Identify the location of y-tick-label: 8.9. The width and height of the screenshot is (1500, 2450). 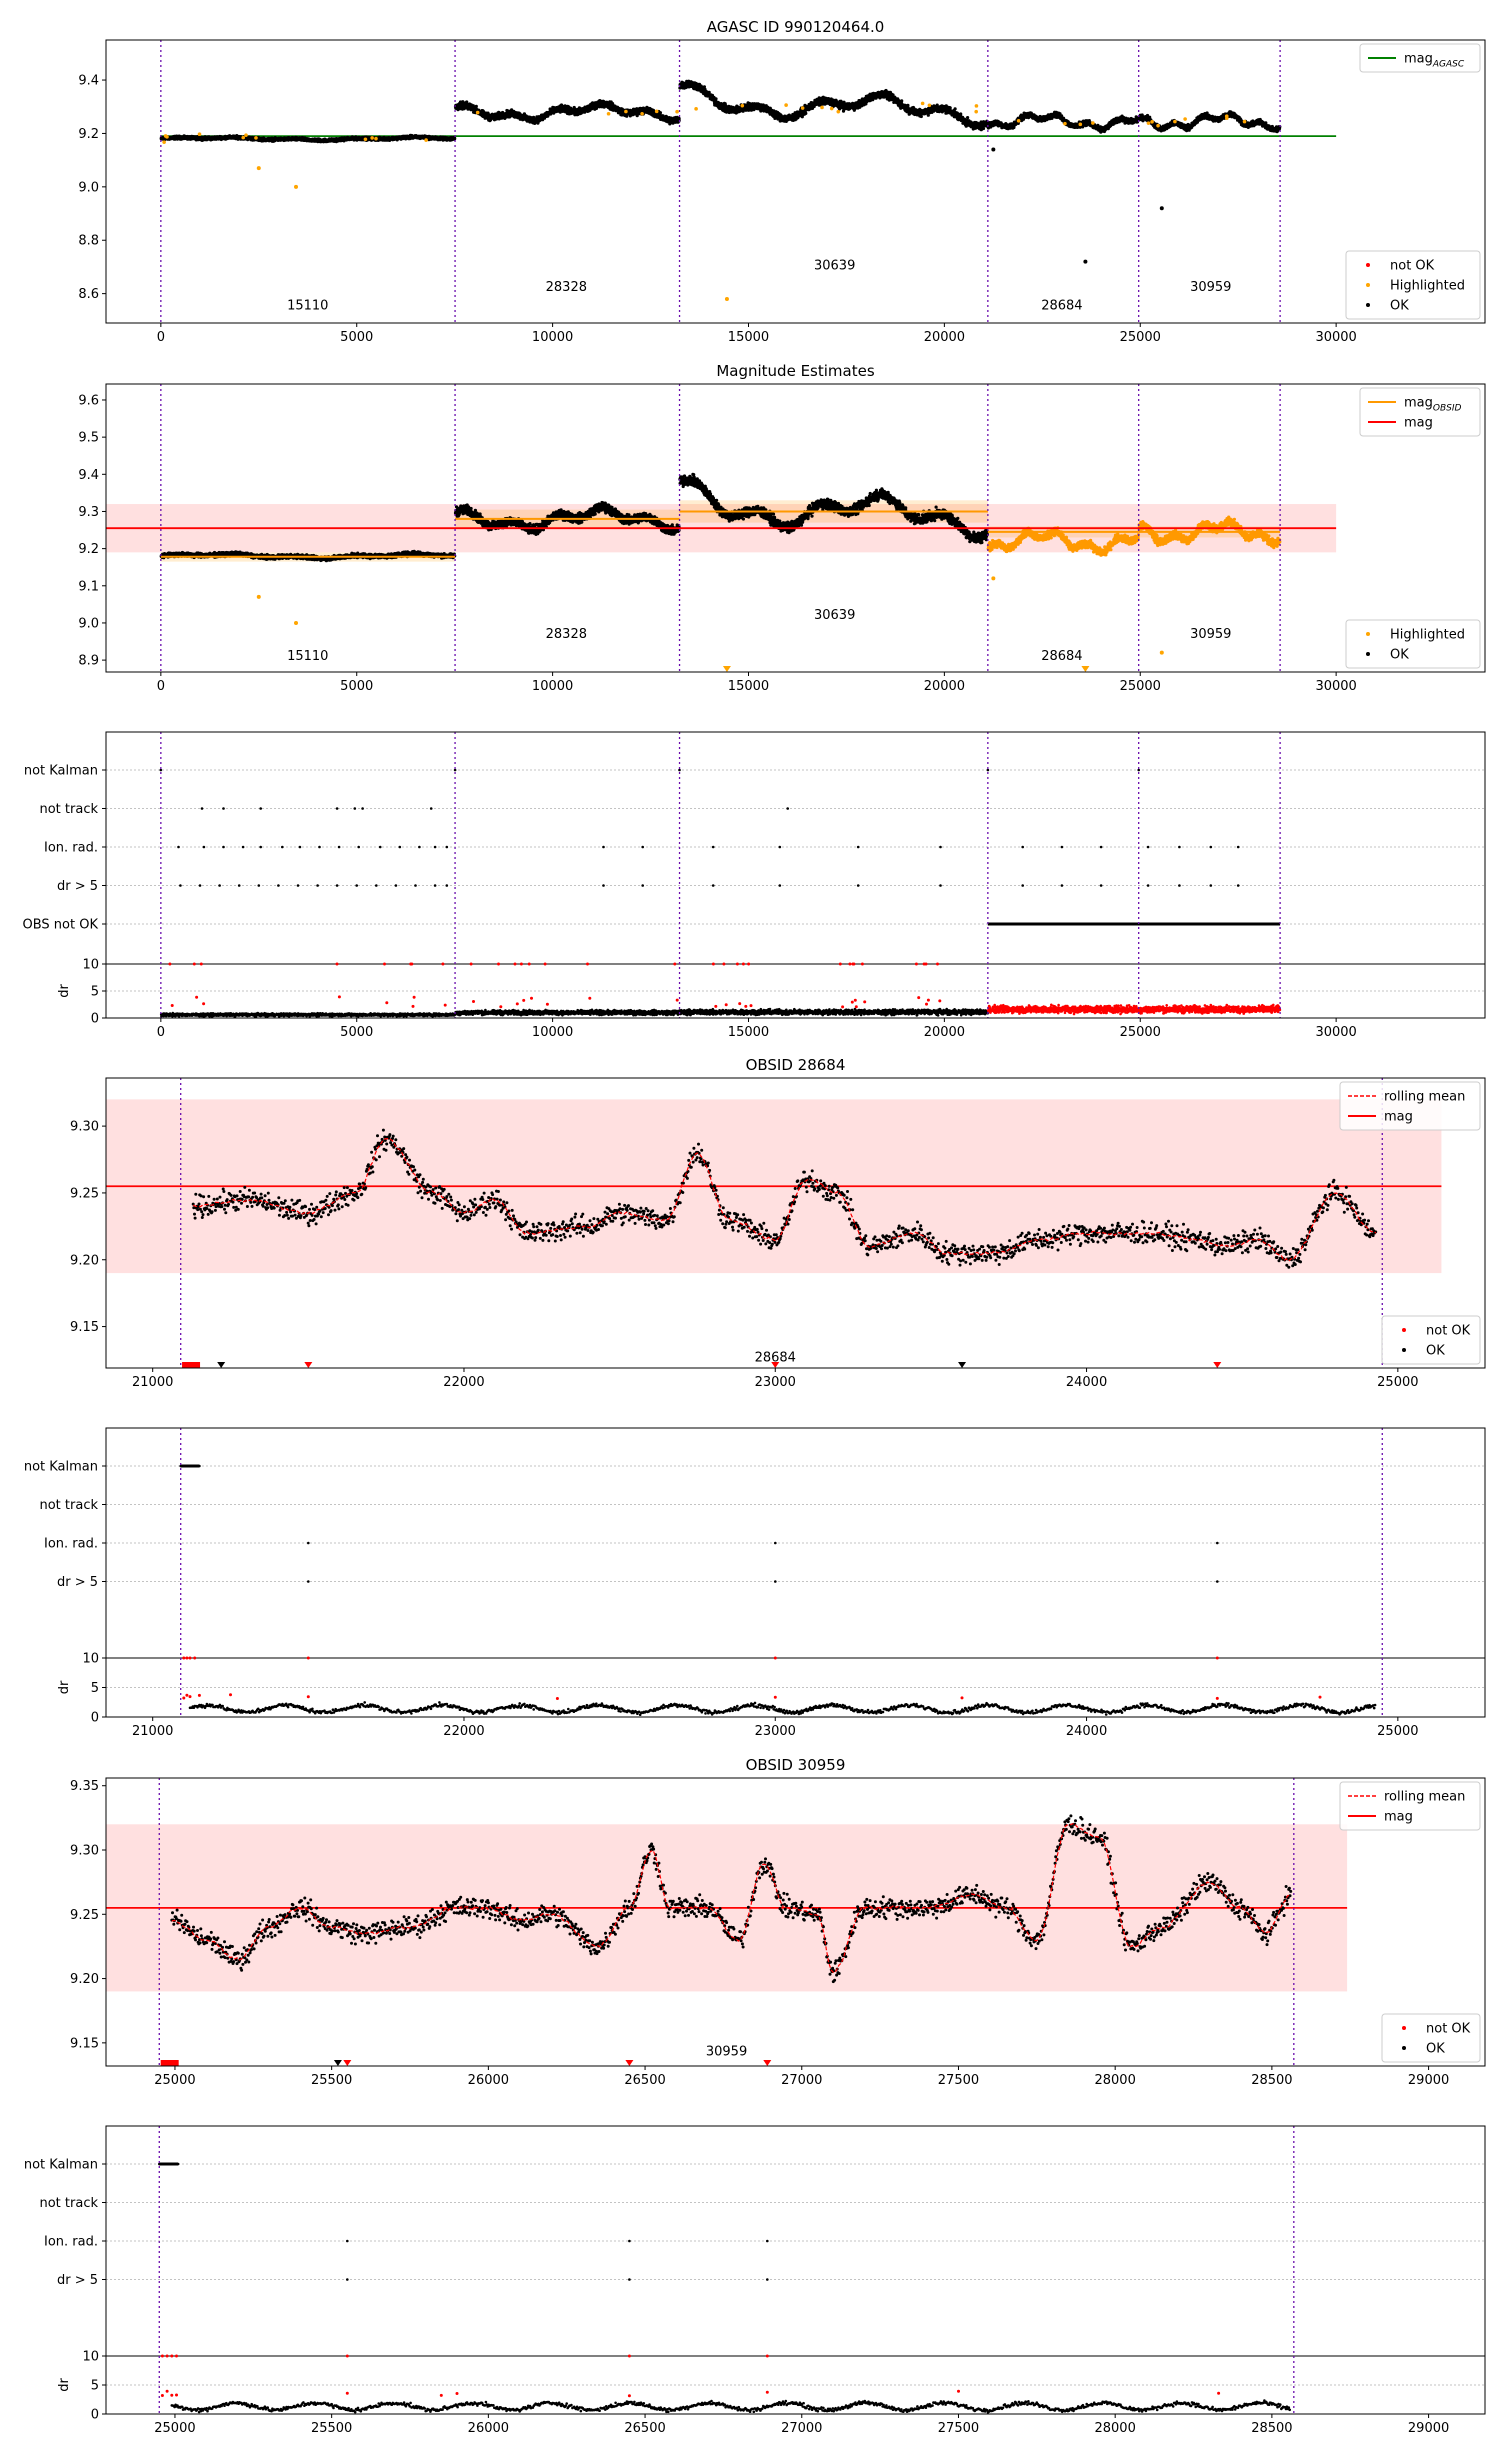
(88, 661).